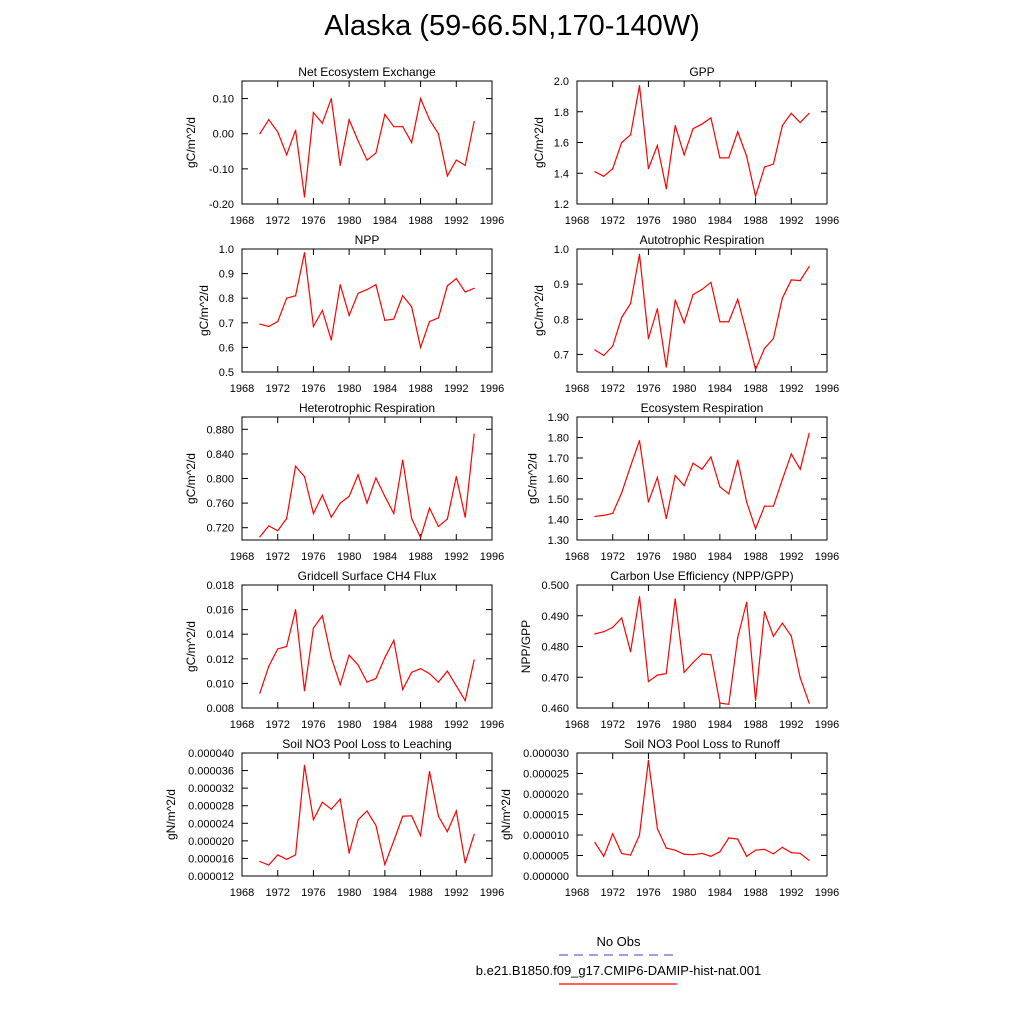 This screenshot has width=1024, height=1024. What do you see at coordinates (755, 725) in the screenshot?
I see `panel-7-xtick-label-5: 1988` at bounding box center [755, 725].